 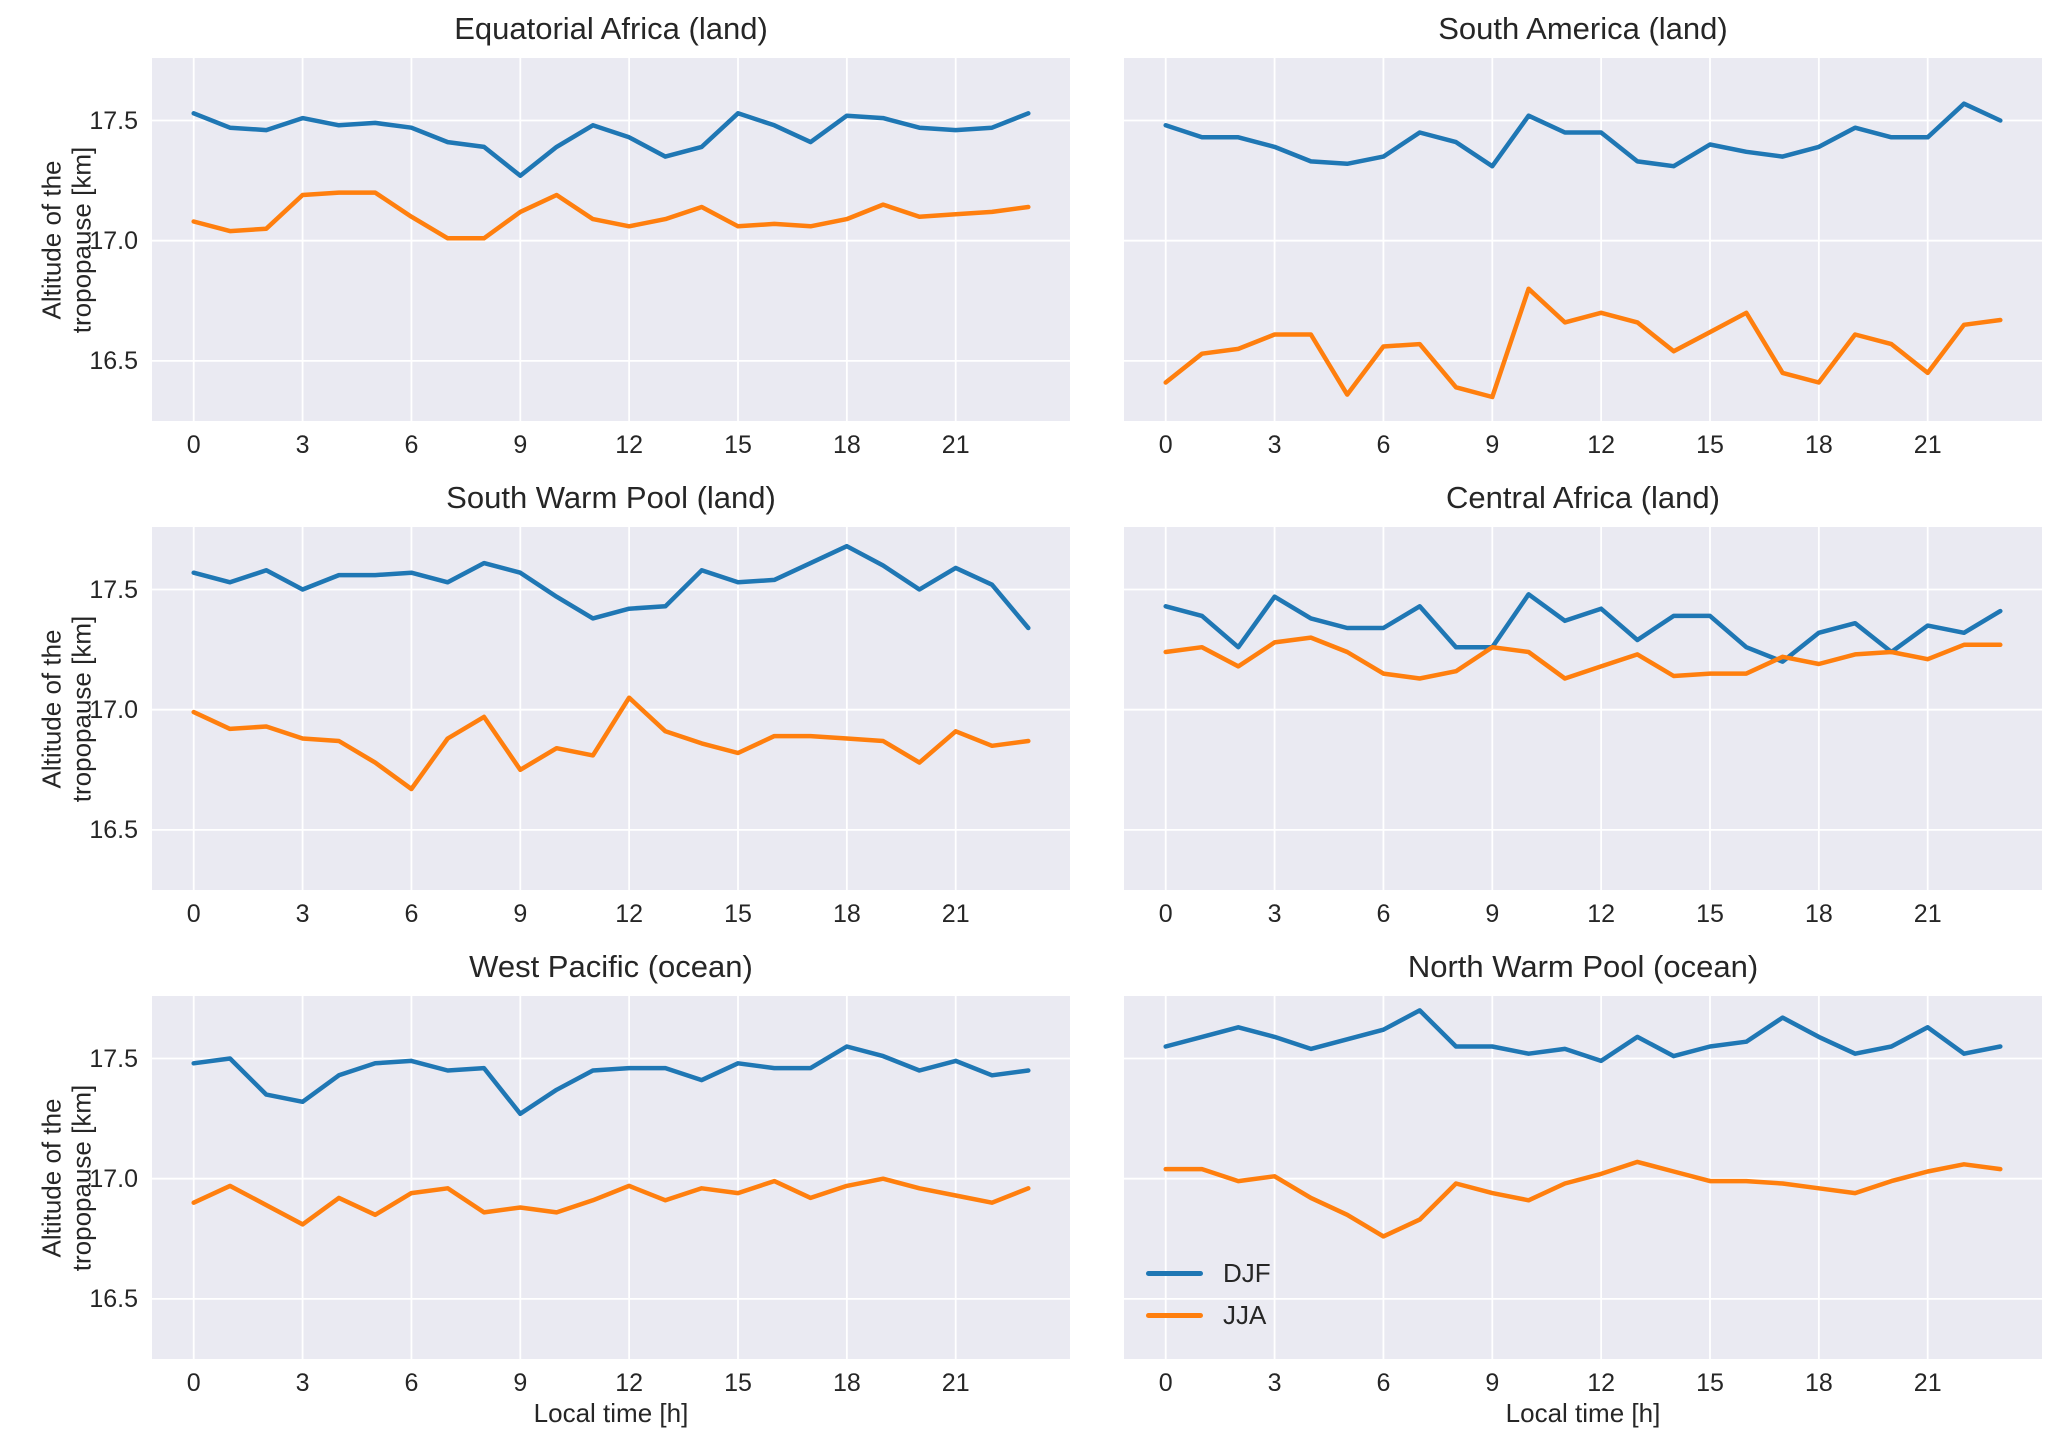 I want to click on legend-label: DJF, so click(x=1247, y=1272).